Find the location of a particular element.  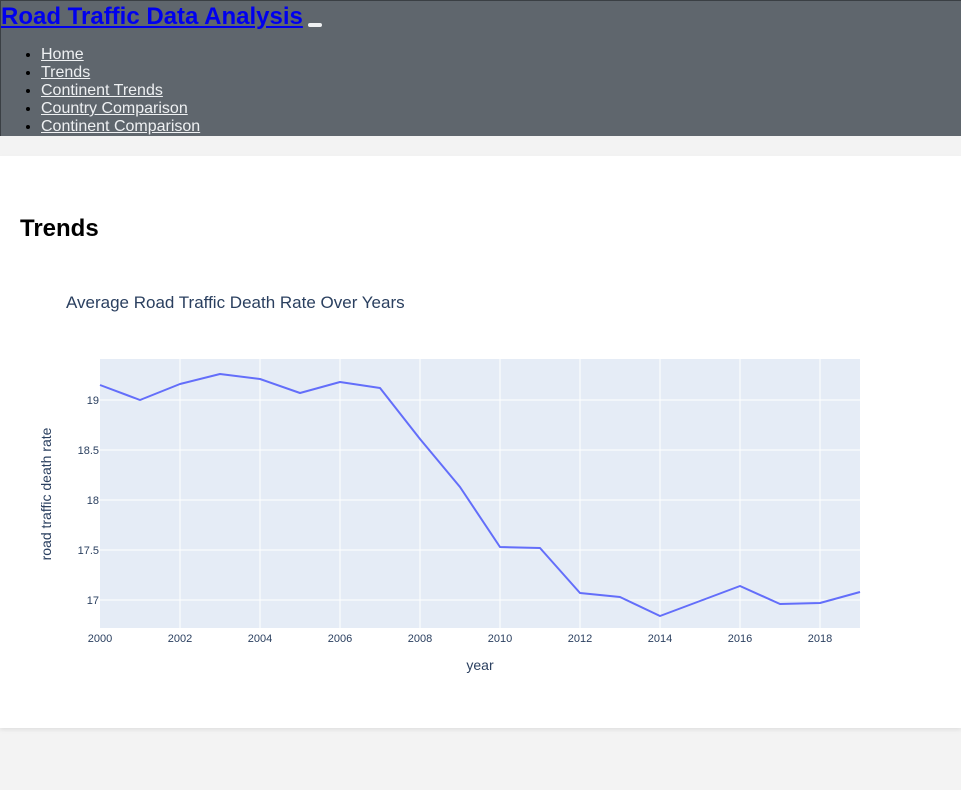

x-tick-labels: 2000 2002 2004 2006 2008 2010 2012 2014 2016 2018 is located at coordinates (460, 639).